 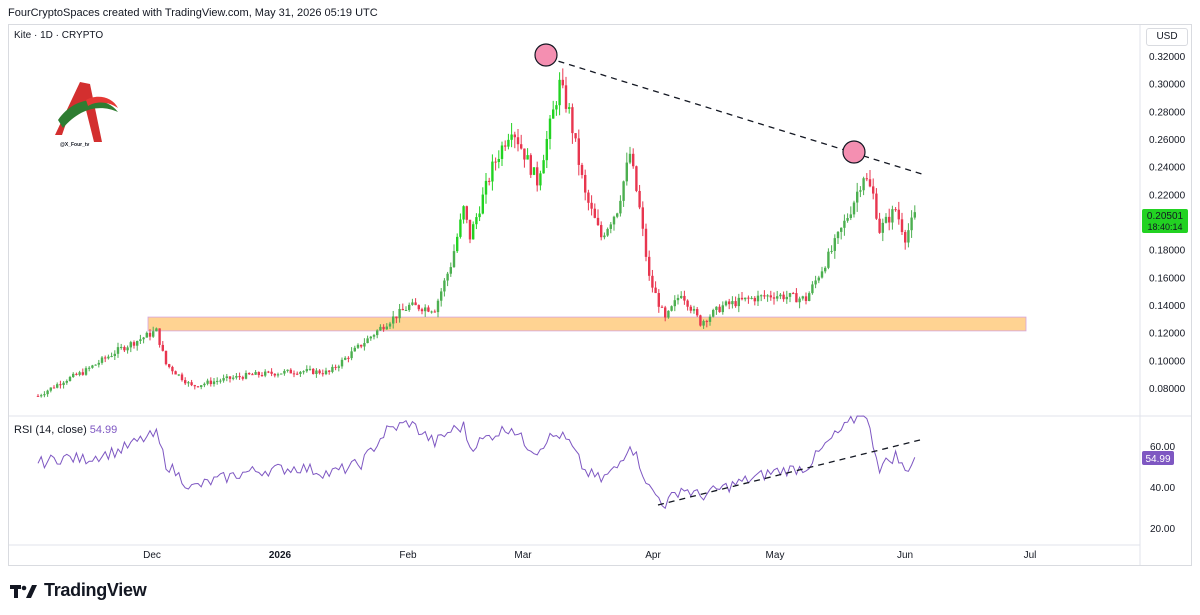 I want to click on currency-selector: USD, so click(x=1167, y=37).